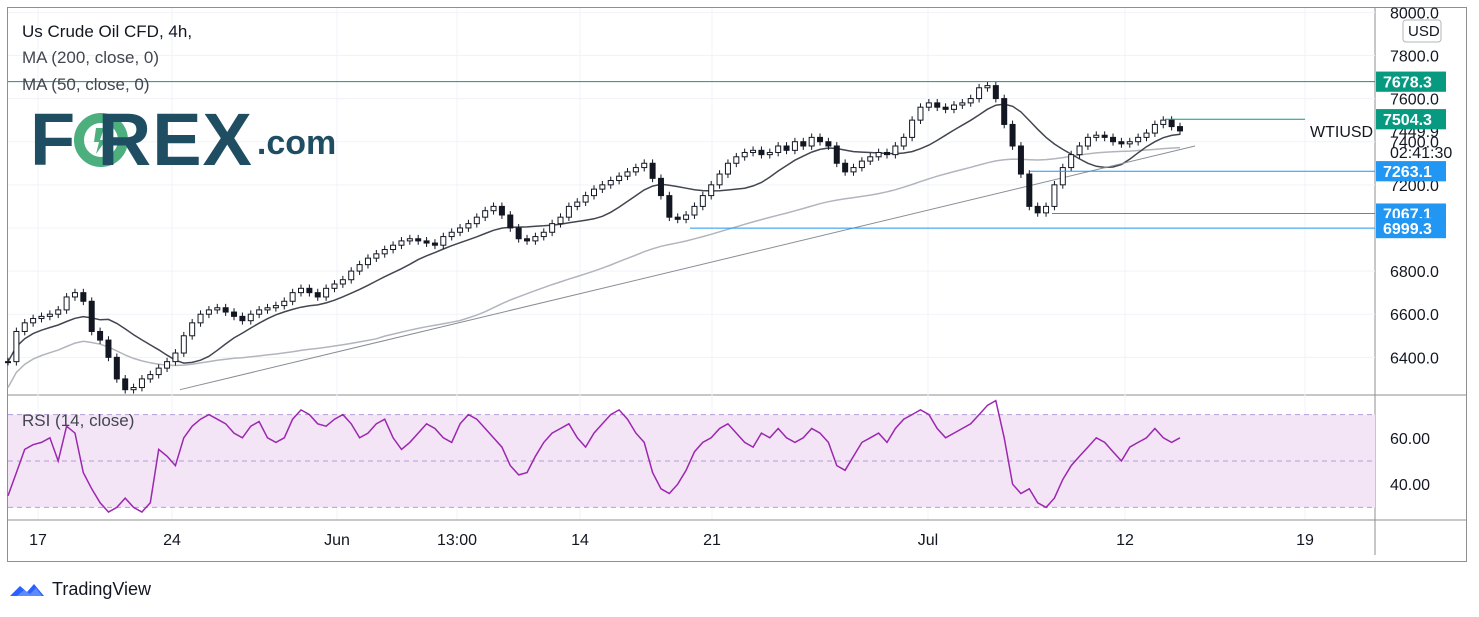 The image size is (1479, 617). I want to click on time-tick-label: 14, so click(580, 540).